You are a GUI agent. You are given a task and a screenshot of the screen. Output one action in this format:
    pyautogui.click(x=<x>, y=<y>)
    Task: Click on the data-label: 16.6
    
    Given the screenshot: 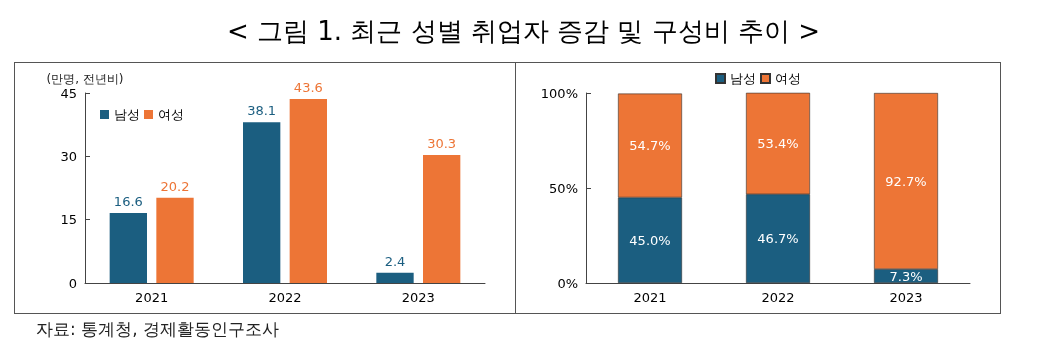 What is the action you would take?
    pyautogui.click(x=128, y=201)
    